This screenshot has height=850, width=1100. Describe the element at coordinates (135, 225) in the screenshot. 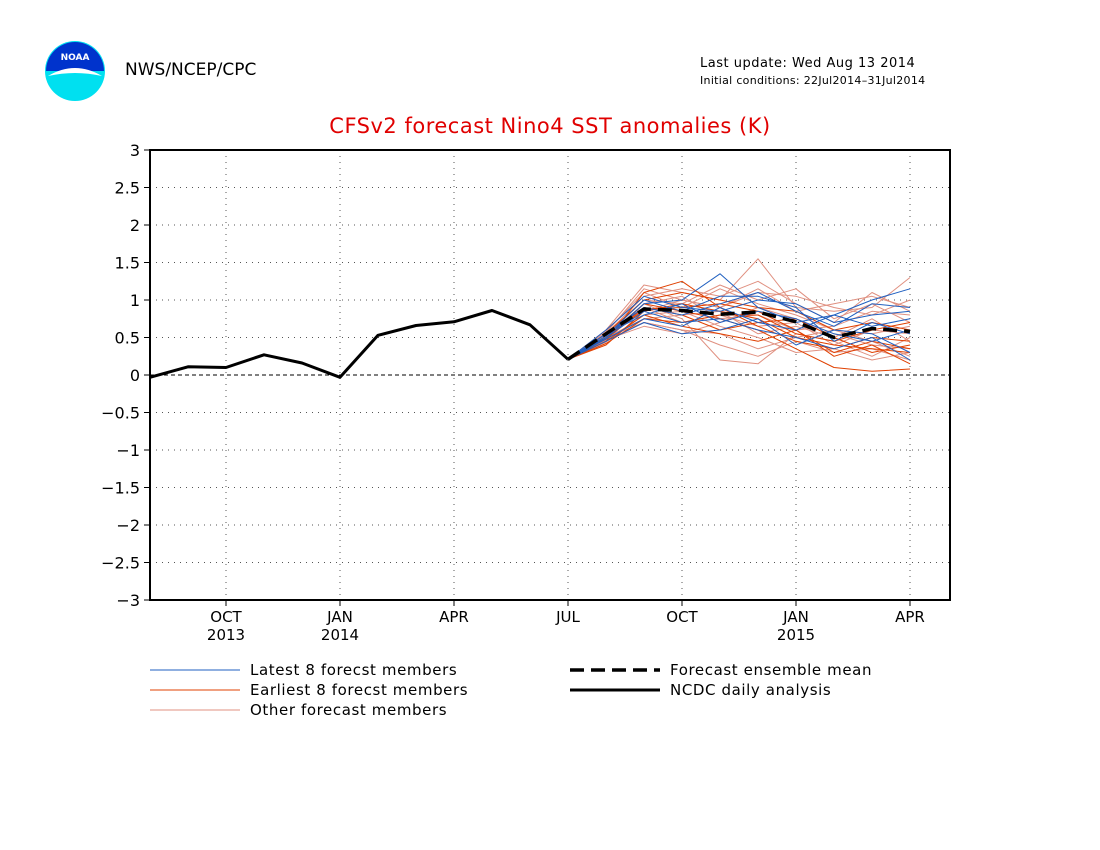

I see `y-tick-label: 2` at that location.